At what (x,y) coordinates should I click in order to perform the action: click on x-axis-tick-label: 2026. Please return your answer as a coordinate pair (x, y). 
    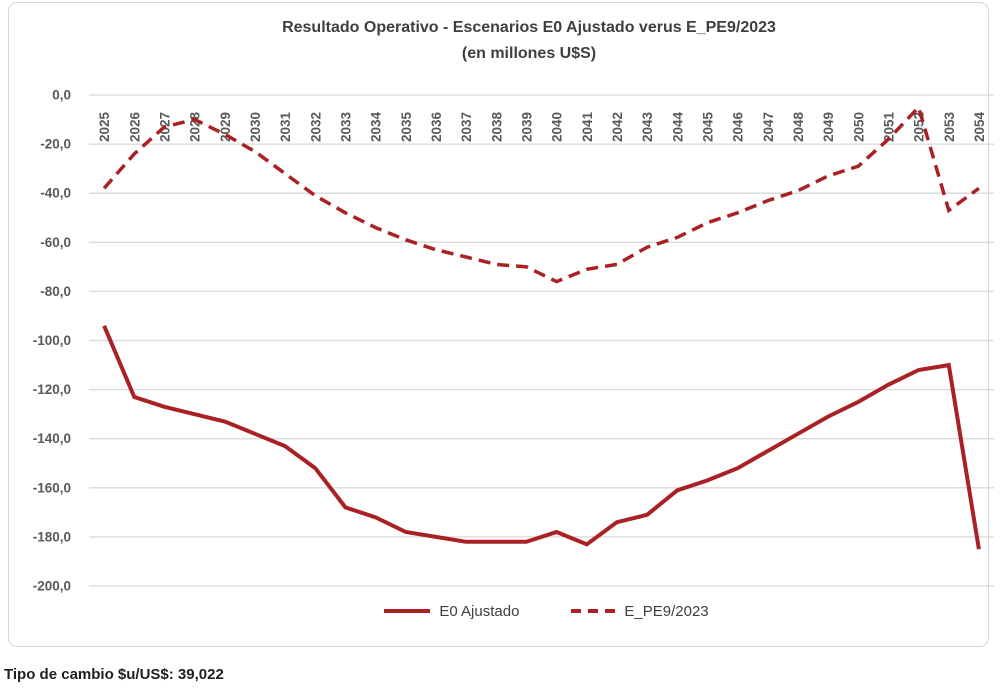
    Looking at the image, I should click on (134, 126).